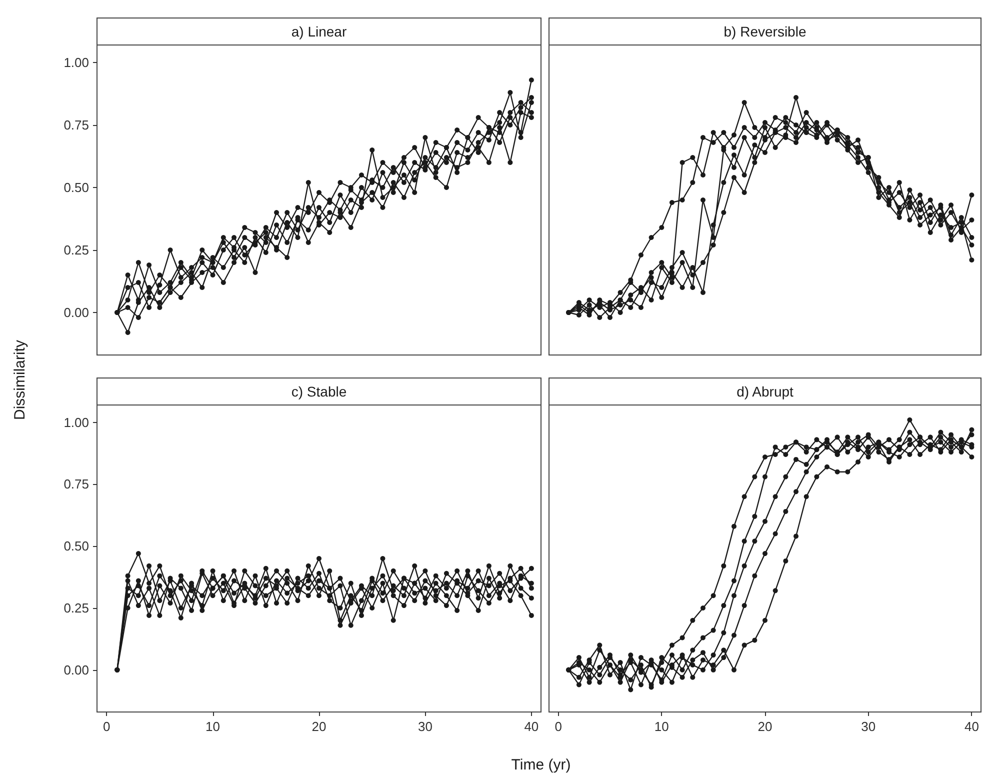 The width and height of the screenshot is (983, 778). I want to click on chart-title: c) Stable, so click(319, 392).